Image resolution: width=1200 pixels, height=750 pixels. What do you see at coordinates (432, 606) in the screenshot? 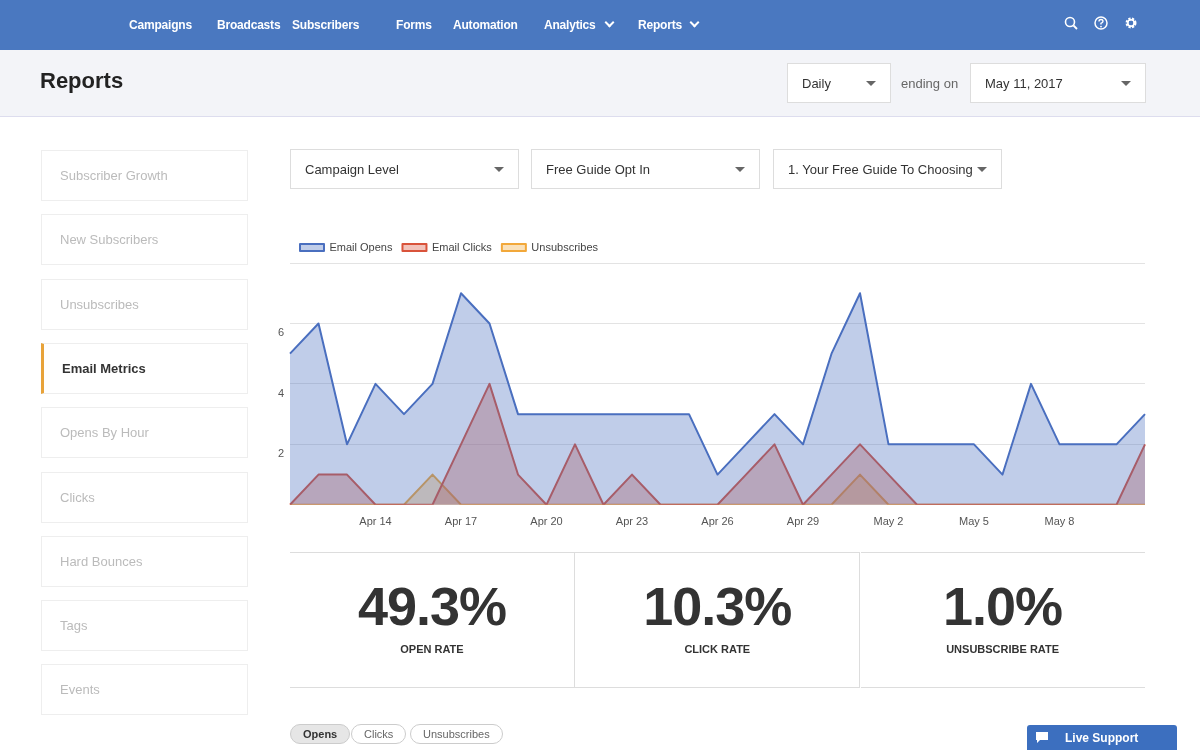
I see `text: 49.3%` at bounding box center [432, 606].